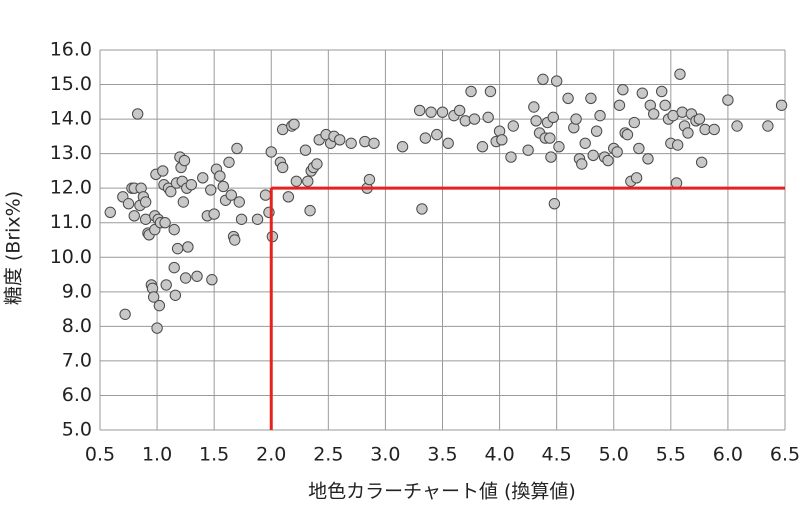 Image resolution: width=800 pixels, height=509 pixels. Describe the element at coordinates (71, 153) in the screenshot. I see `y-tick-label: 13.0` at that location.